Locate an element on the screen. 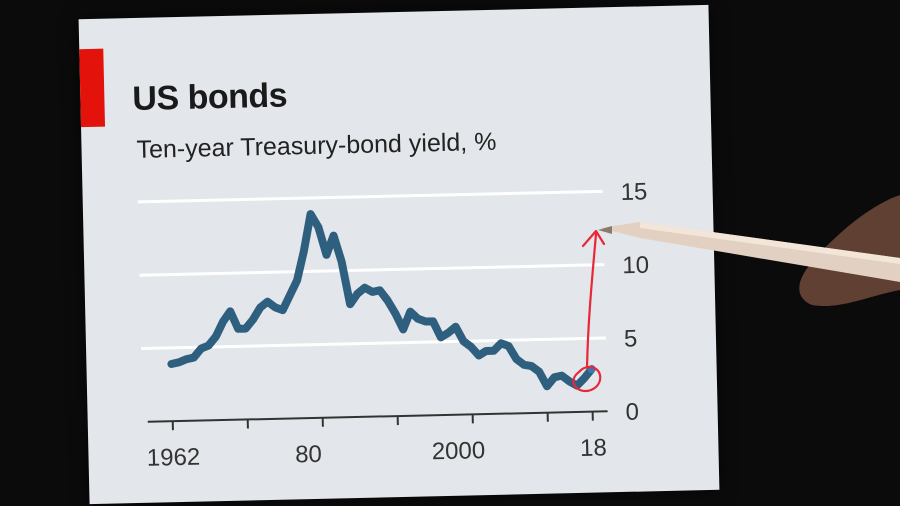  y-tick-label: 5 is located at coordinates (631, 338).